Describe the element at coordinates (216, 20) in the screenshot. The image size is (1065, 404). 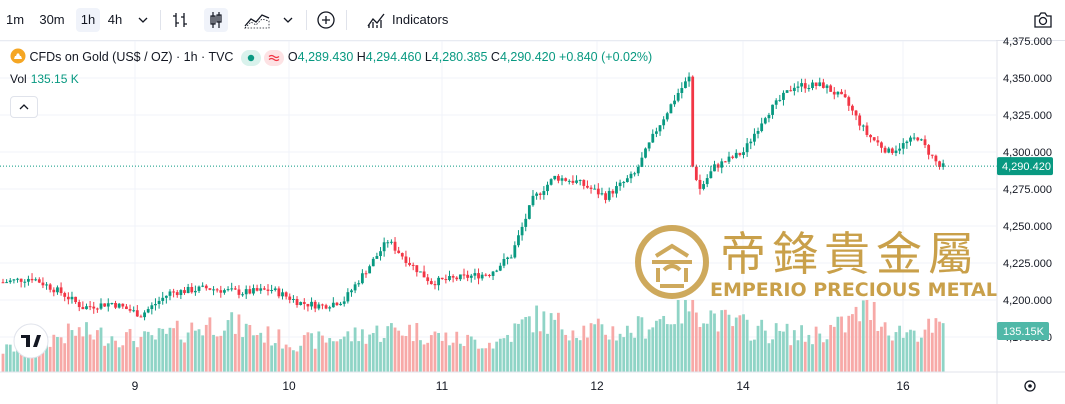
I see `candle-chart-type-icon` at that location.